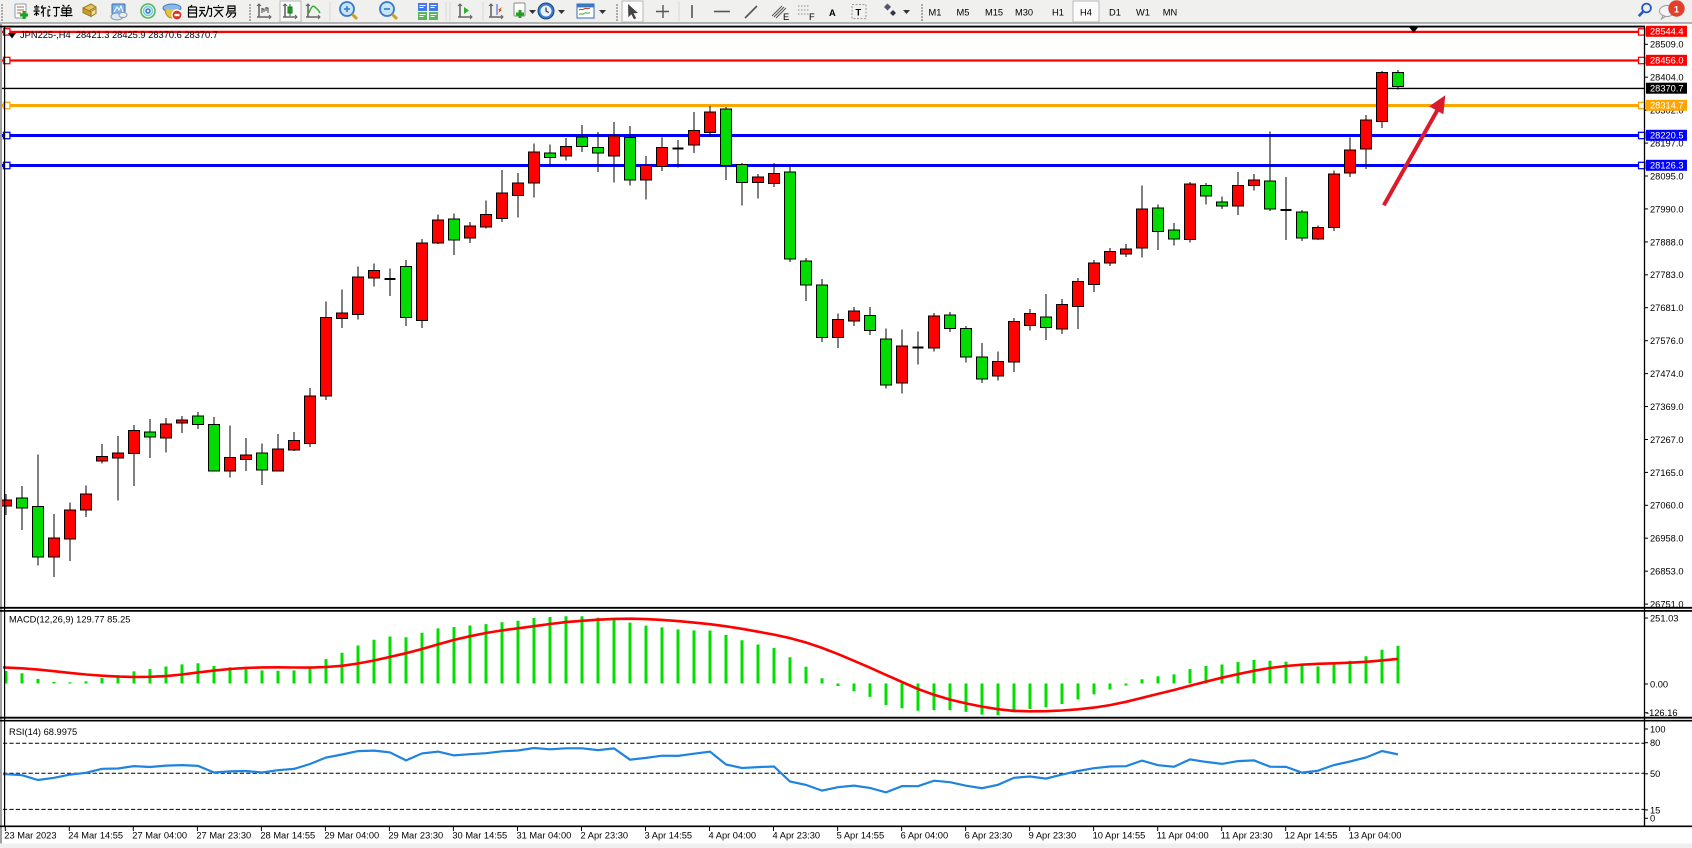 The width and height of the screenshot is (1692, 848). Describe the element at coordinates (1667, 374) in the screenshot. I see `svg-text: 27474.0` at that location.